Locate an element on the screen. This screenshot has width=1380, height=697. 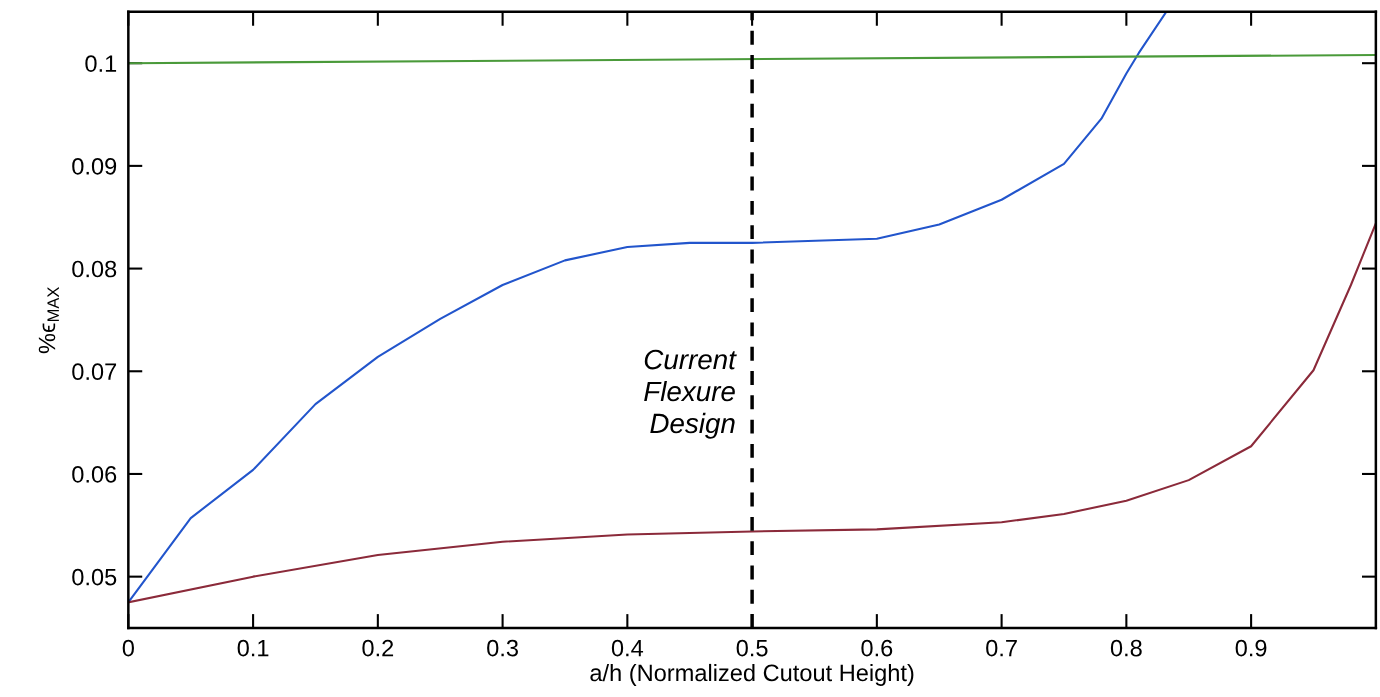
x-tick-label: 0.6 is located at coordinates (877, 648).